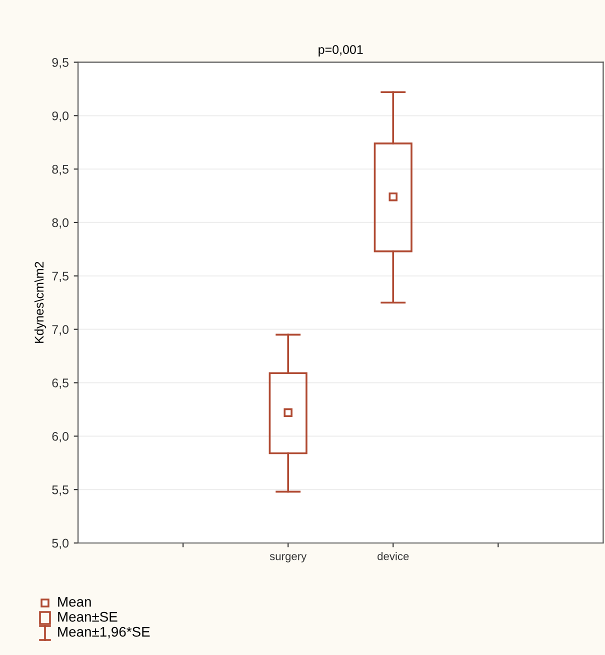  I want to click on y-tick-label: 8,5, so click(60, 170).